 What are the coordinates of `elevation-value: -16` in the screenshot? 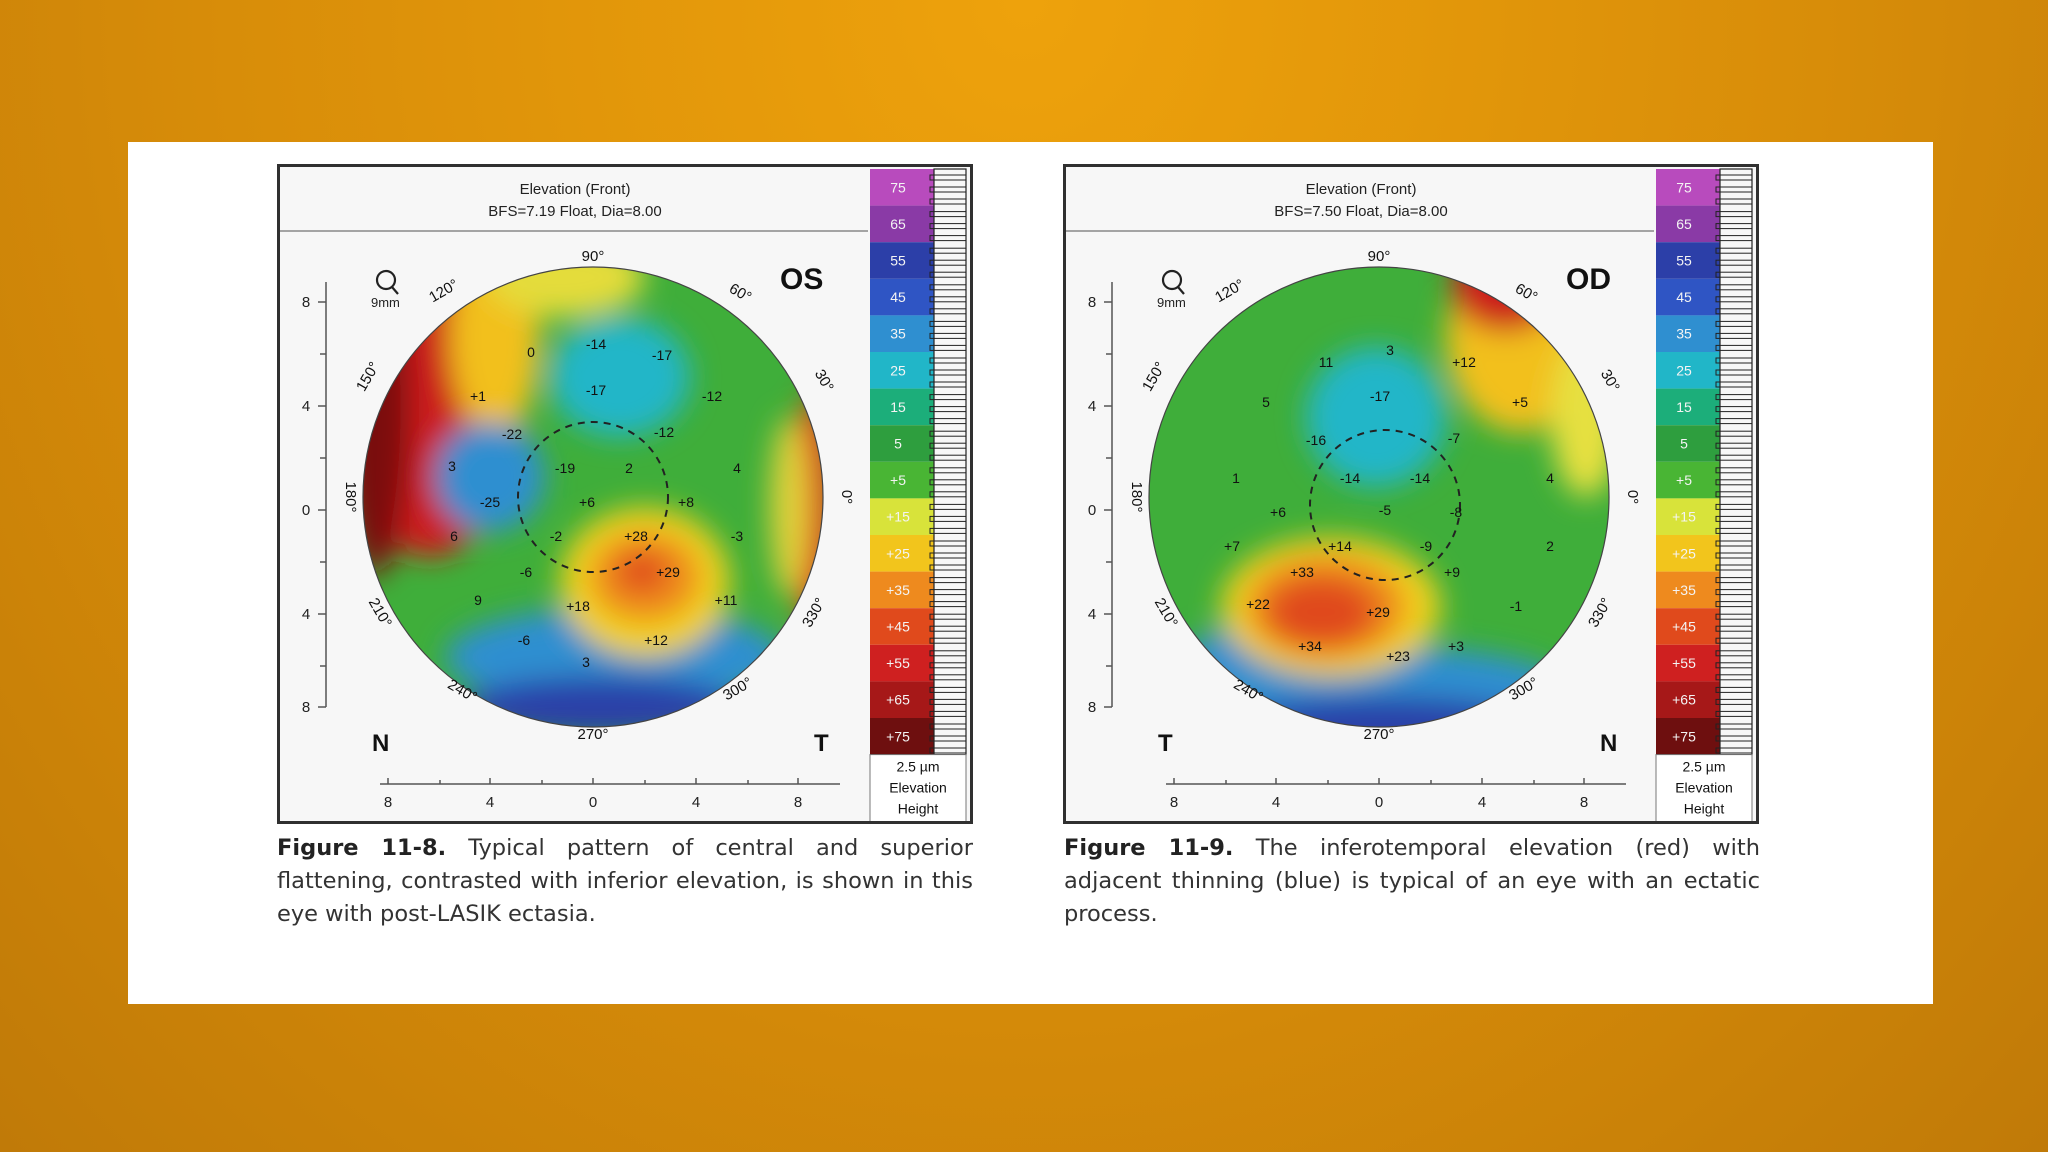 It's located at (1316, 440).